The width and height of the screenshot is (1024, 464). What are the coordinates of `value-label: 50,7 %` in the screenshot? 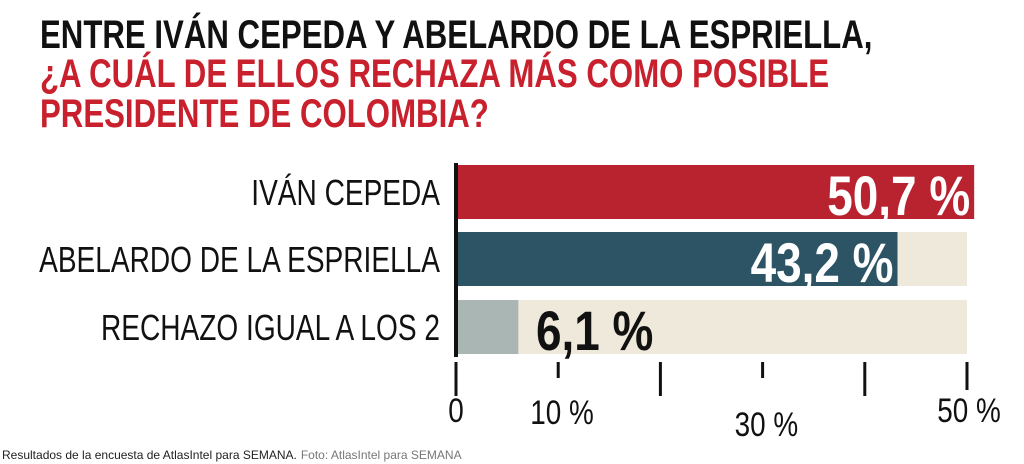 It's located at (898, 196).